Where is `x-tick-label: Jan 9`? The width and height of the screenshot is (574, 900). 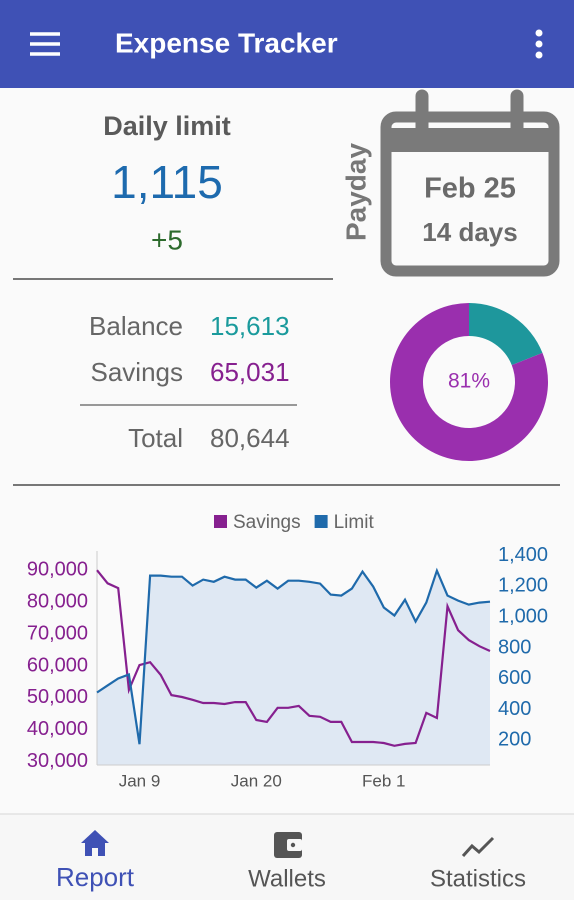
x-tick-label: Jan 9 is located at coordinates (140, 780).